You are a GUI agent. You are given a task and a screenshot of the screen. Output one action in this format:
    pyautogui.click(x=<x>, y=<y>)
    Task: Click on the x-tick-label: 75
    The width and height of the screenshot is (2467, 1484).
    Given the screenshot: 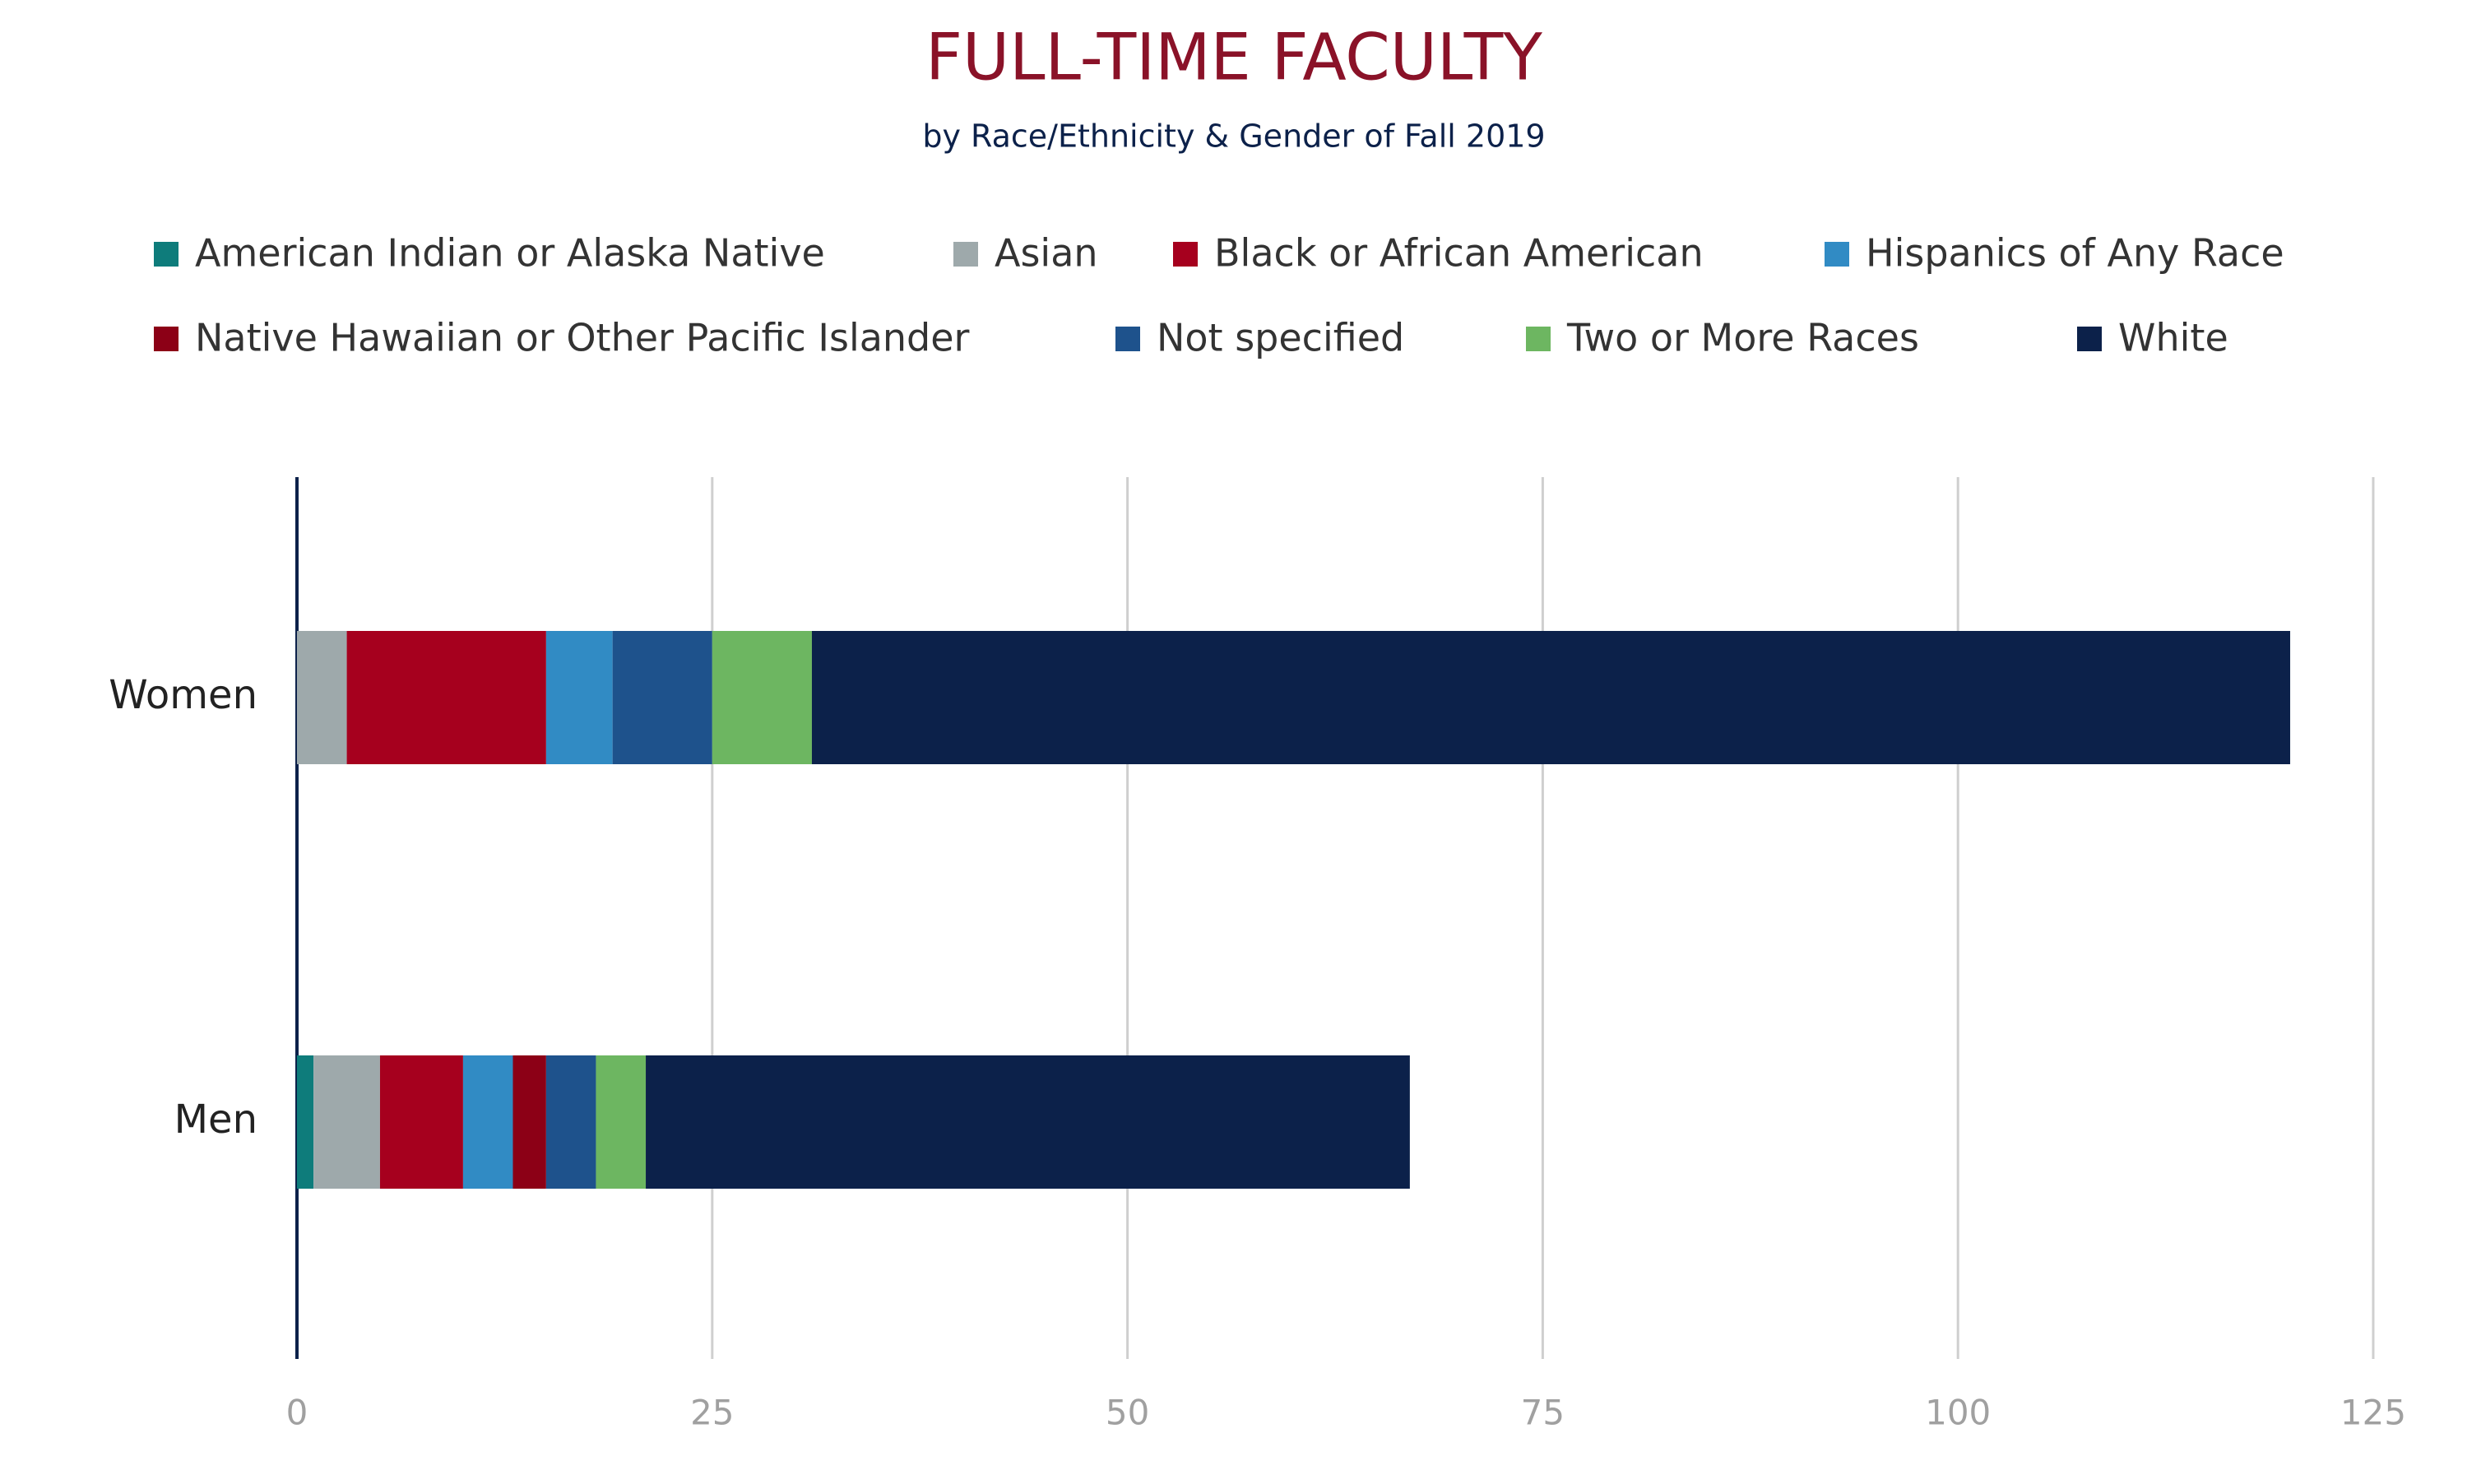 What is the action you would take?
    pyautogui.click(x=1543, y=1413)
    